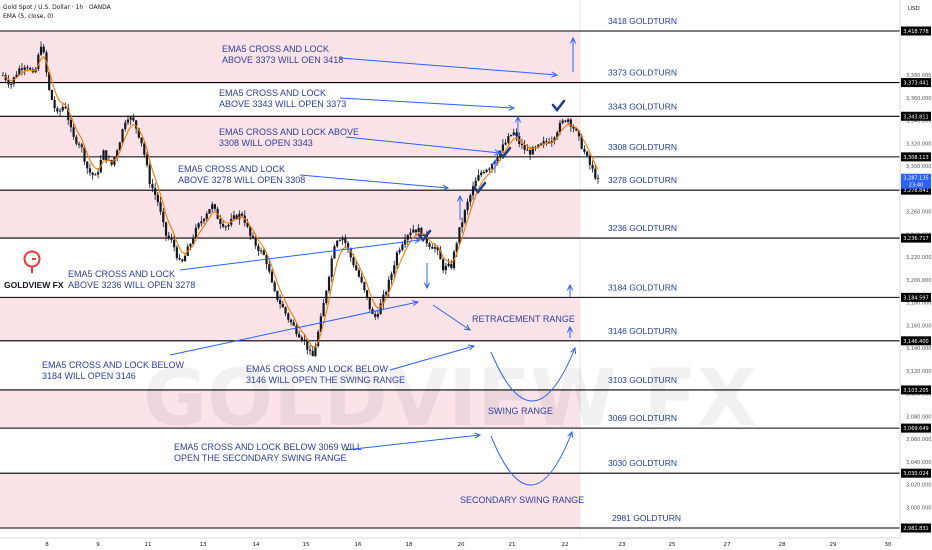 The image size is (932, 550). I want to click on price-badge-text: 3,373.441, so click(915, 84).